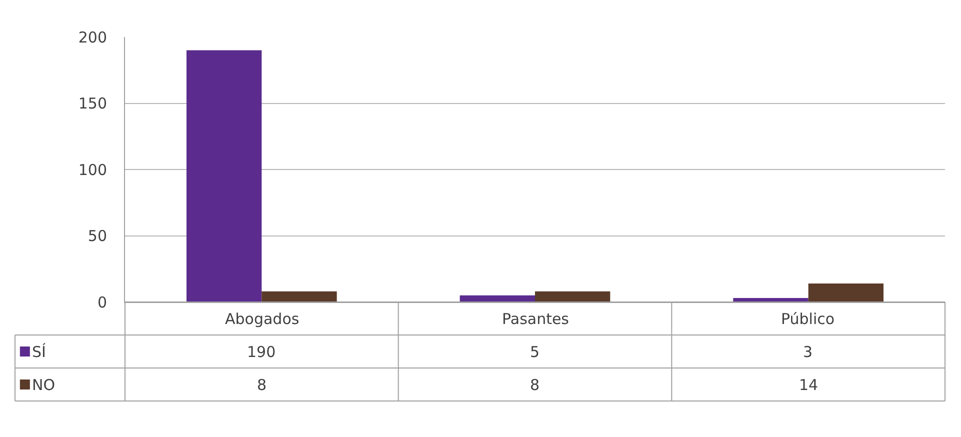  Describe the element at coordinates (102, 302) in the screenshot. I see `y-tick-label: 0` at that location.